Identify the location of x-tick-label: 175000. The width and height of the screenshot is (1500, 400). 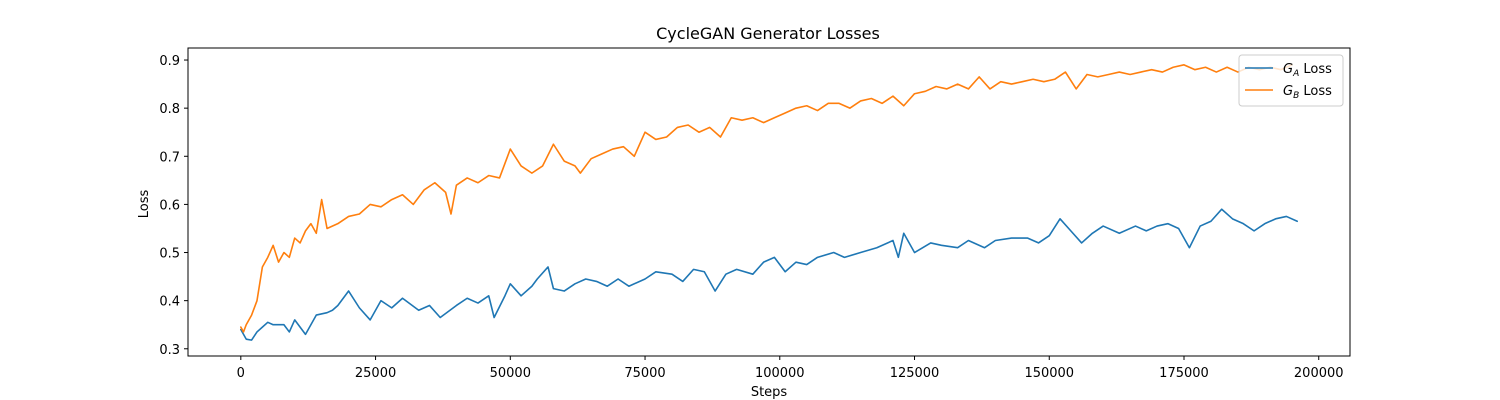
(1184, 373).